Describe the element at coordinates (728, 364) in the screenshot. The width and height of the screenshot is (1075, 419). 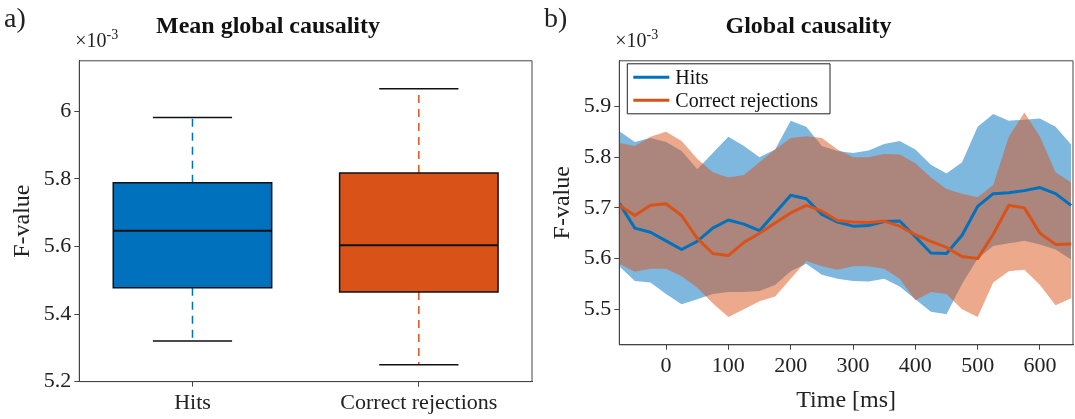
I see `x-tick-label: 100` at that location.